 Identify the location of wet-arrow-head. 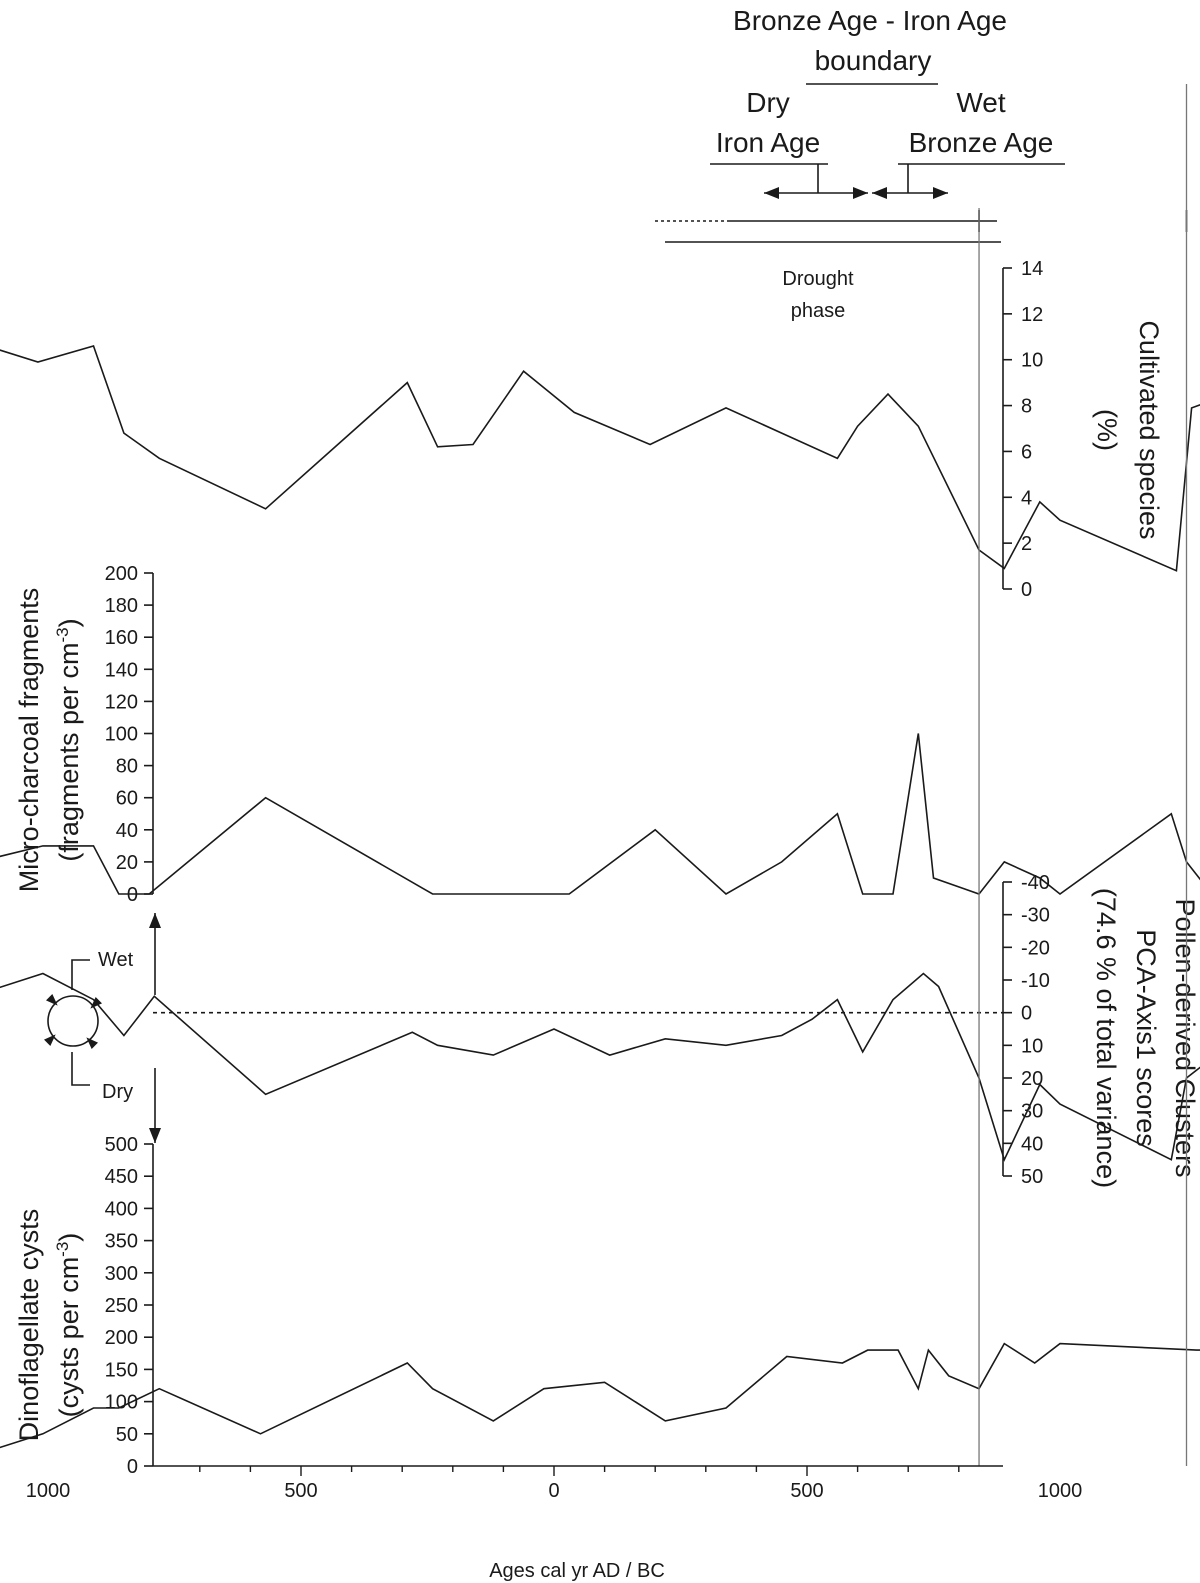
(155, 920).